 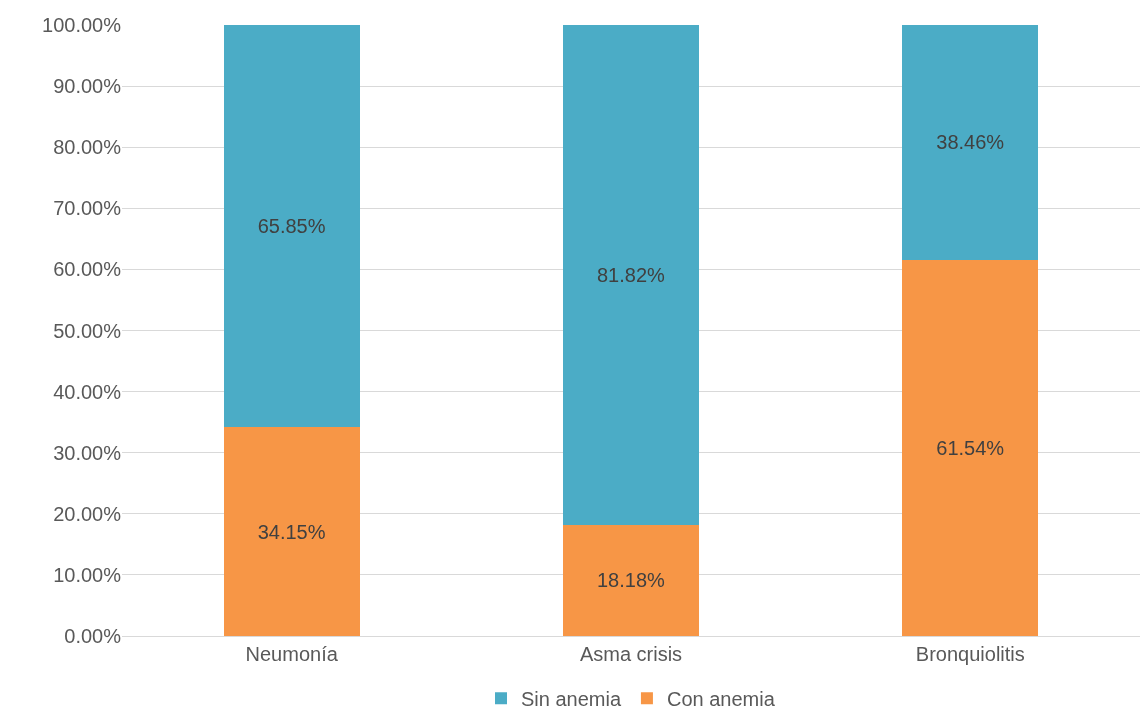 What do you see at coordinates (87, 452) in the screenshot?
I see `y-tick-label: 30.00%` at bounding box center [87, 452].